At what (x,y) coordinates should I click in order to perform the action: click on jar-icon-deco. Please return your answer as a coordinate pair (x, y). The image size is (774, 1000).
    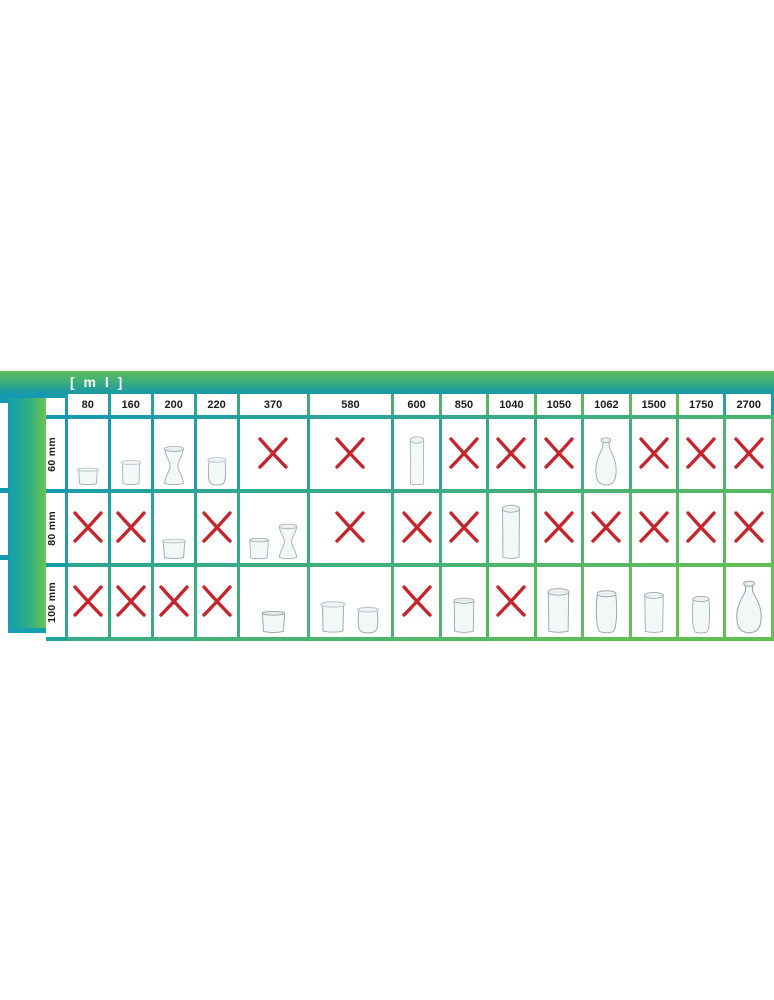
    Looking at the image, I should click on (288, 541).